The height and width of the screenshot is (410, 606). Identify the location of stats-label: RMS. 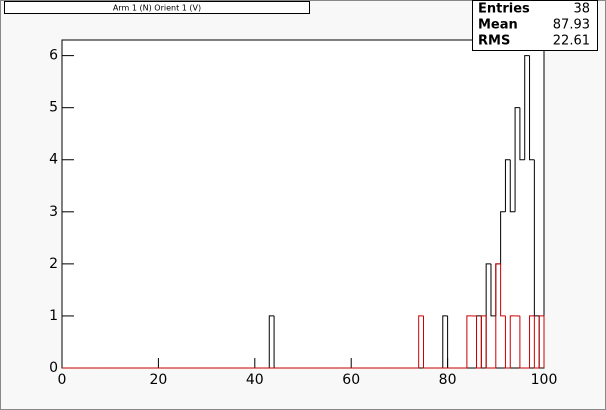
(494, 41).